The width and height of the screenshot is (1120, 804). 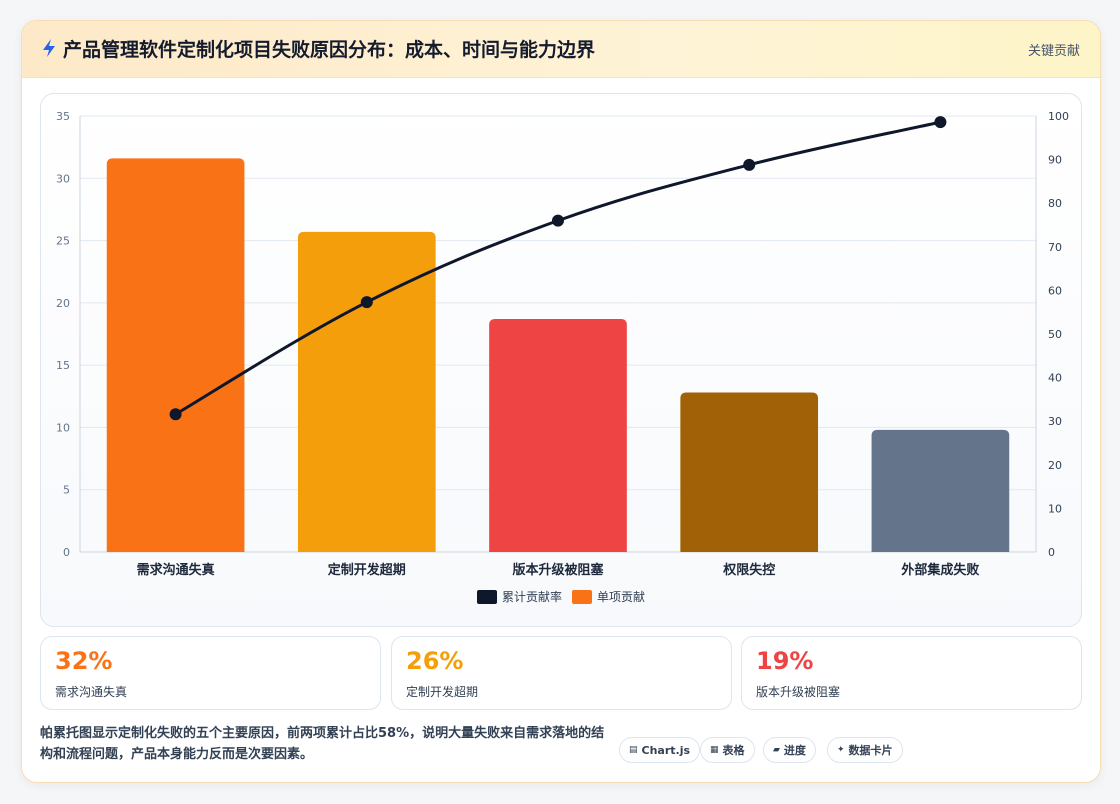 I want to click on y-right-tick-label: 30, so click(x=1055, y=421).